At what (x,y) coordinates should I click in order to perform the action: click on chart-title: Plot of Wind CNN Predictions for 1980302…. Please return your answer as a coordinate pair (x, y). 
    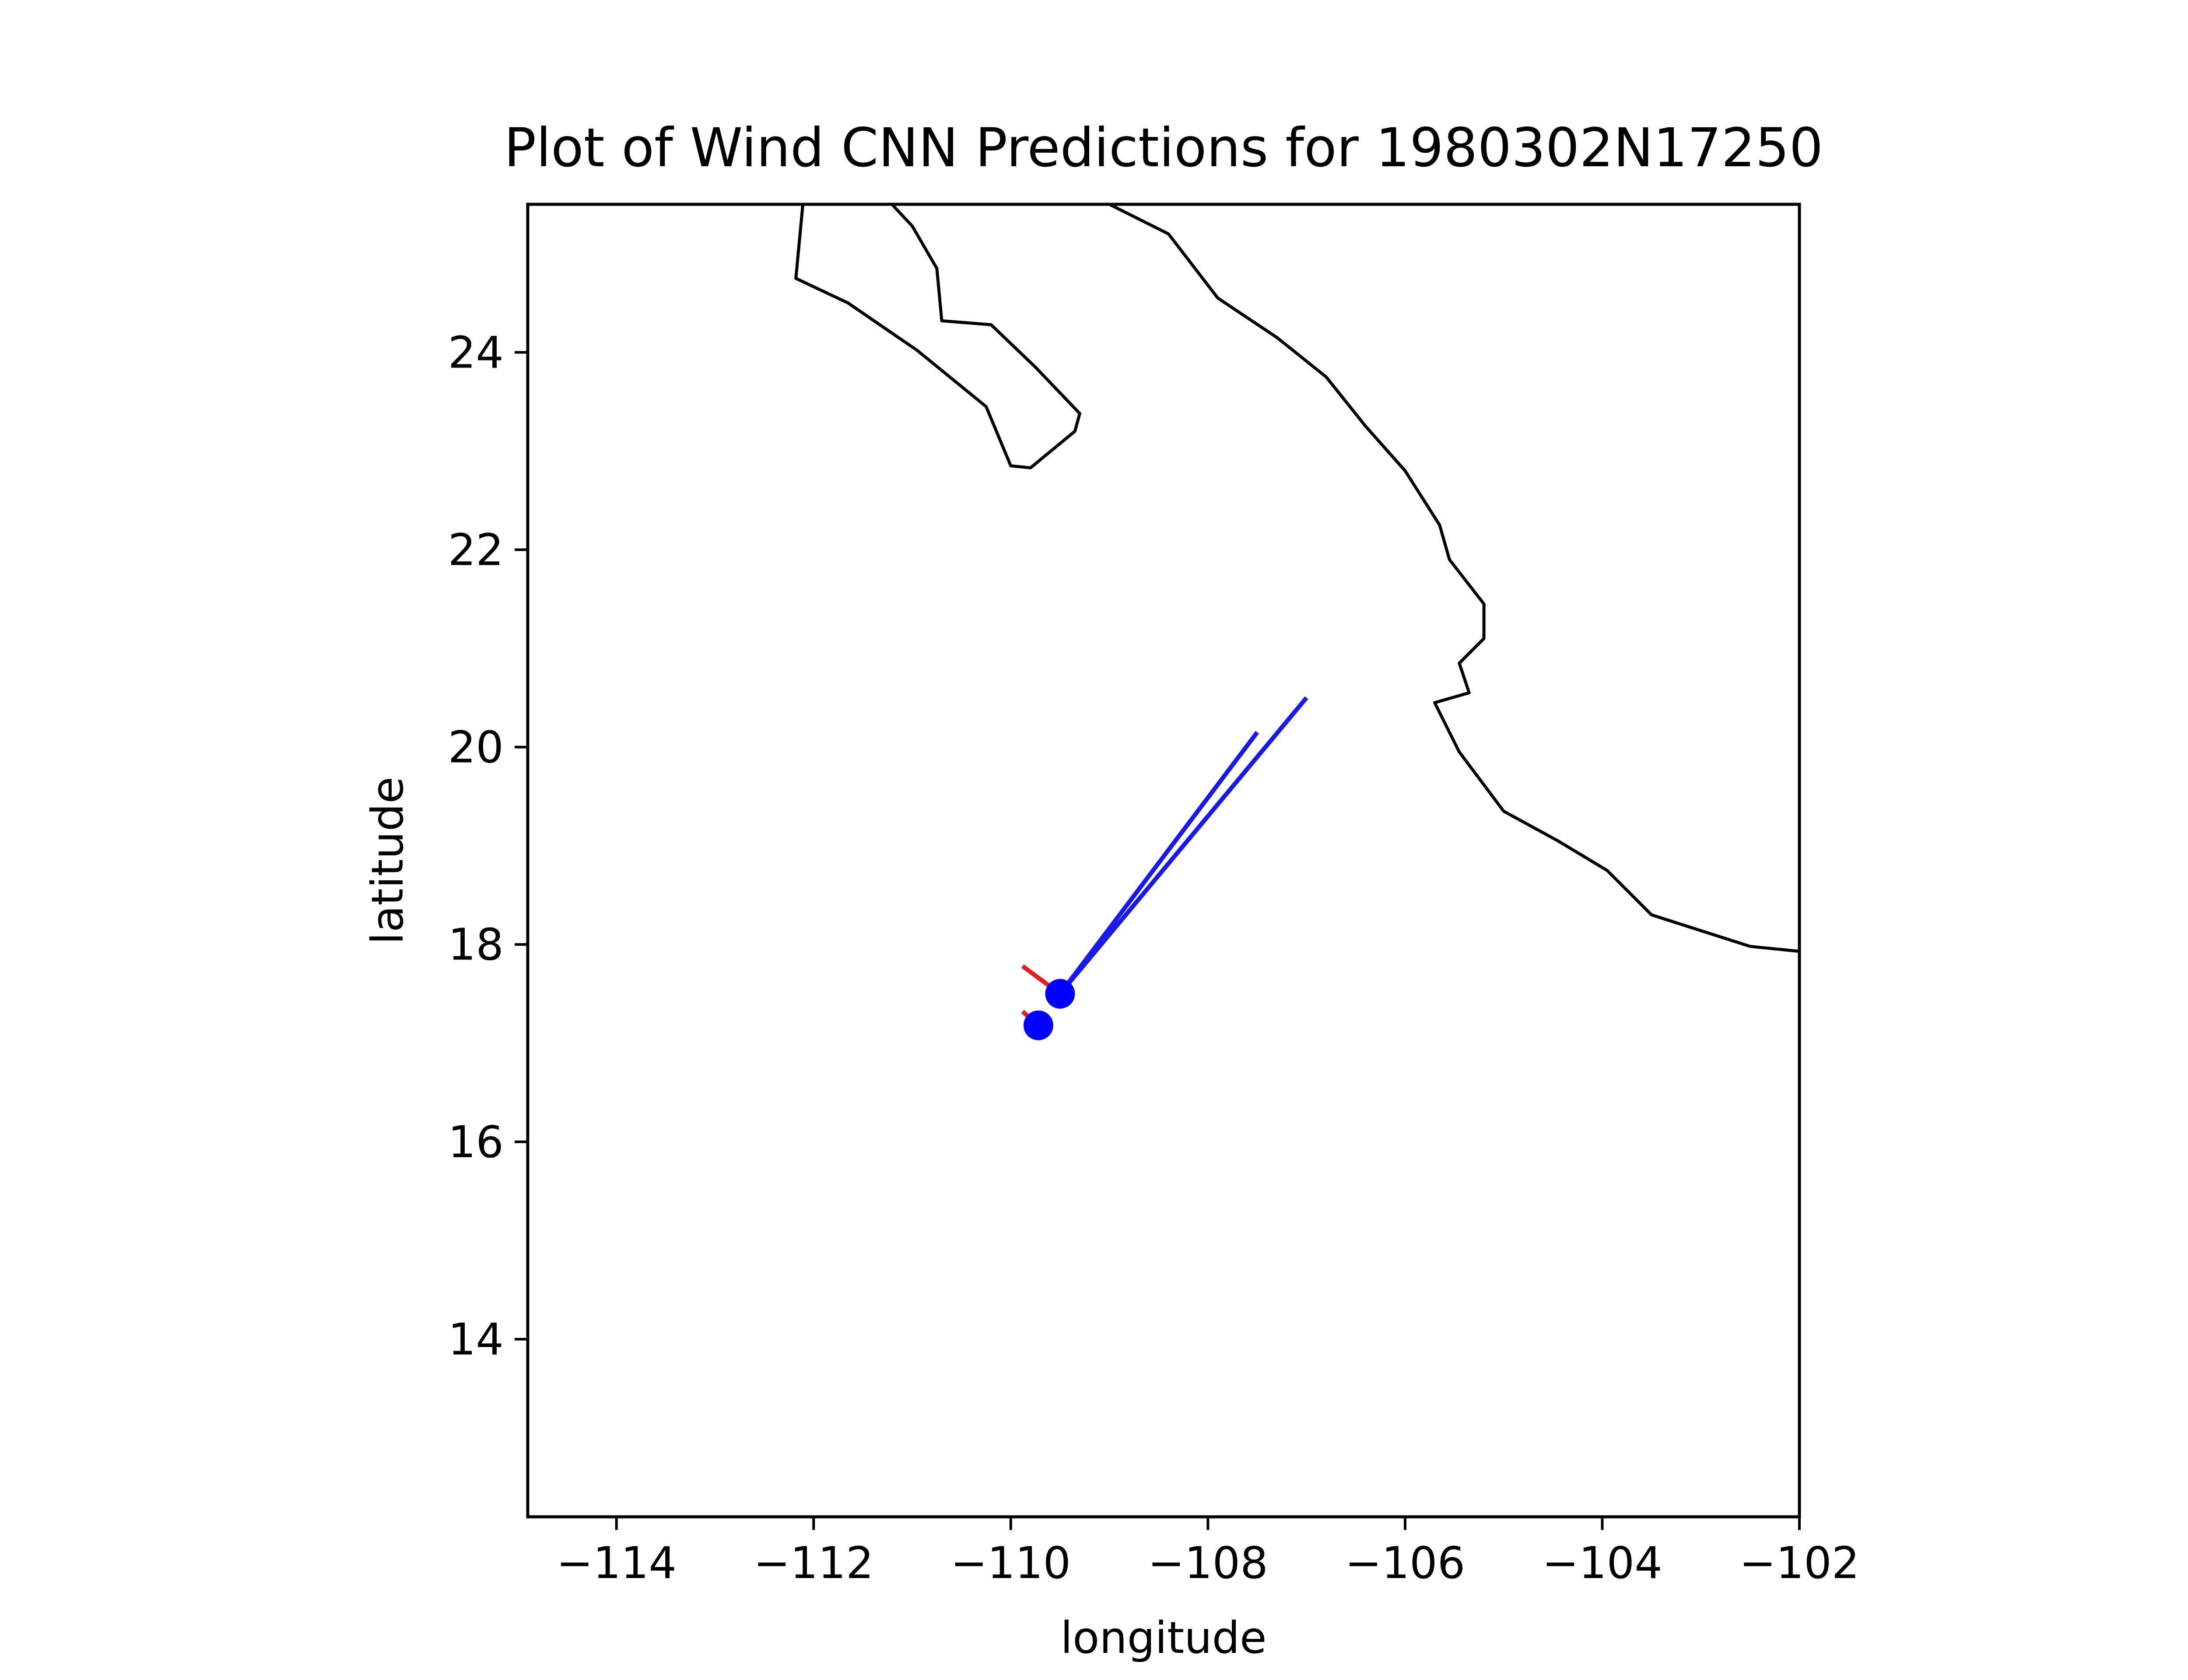
    Looking at the image, I should click on (1163, 148).